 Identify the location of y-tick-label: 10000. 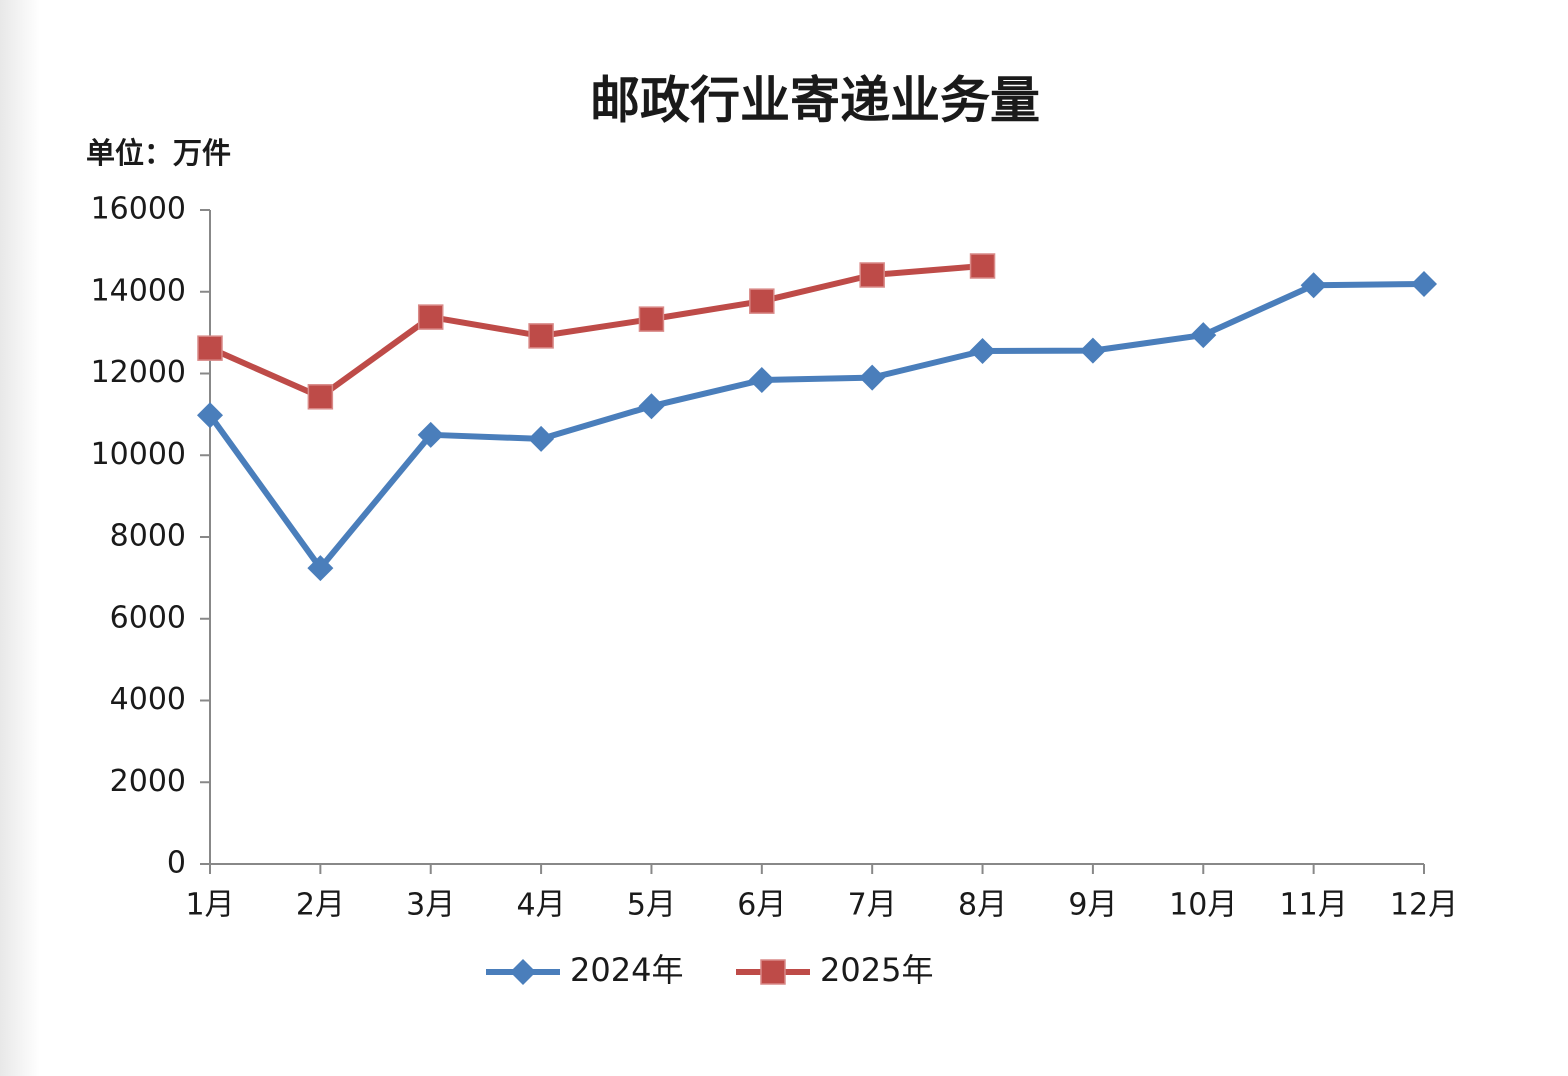
(138, 454).